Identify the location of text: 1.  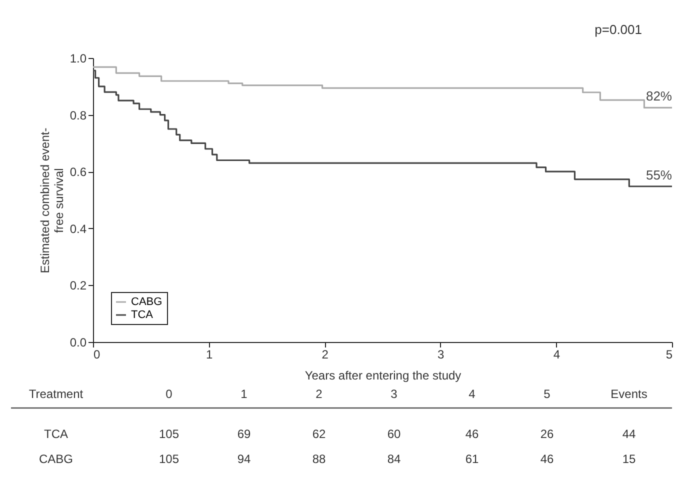
(244, 394).